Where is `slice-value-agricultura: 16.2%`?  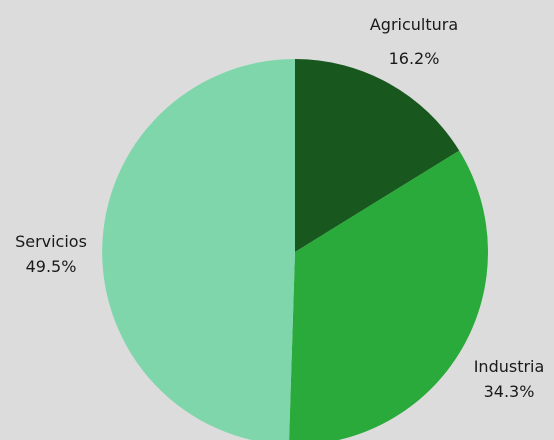 slice-value-agricultura: 16.2% is located at coordinates (414, 58).